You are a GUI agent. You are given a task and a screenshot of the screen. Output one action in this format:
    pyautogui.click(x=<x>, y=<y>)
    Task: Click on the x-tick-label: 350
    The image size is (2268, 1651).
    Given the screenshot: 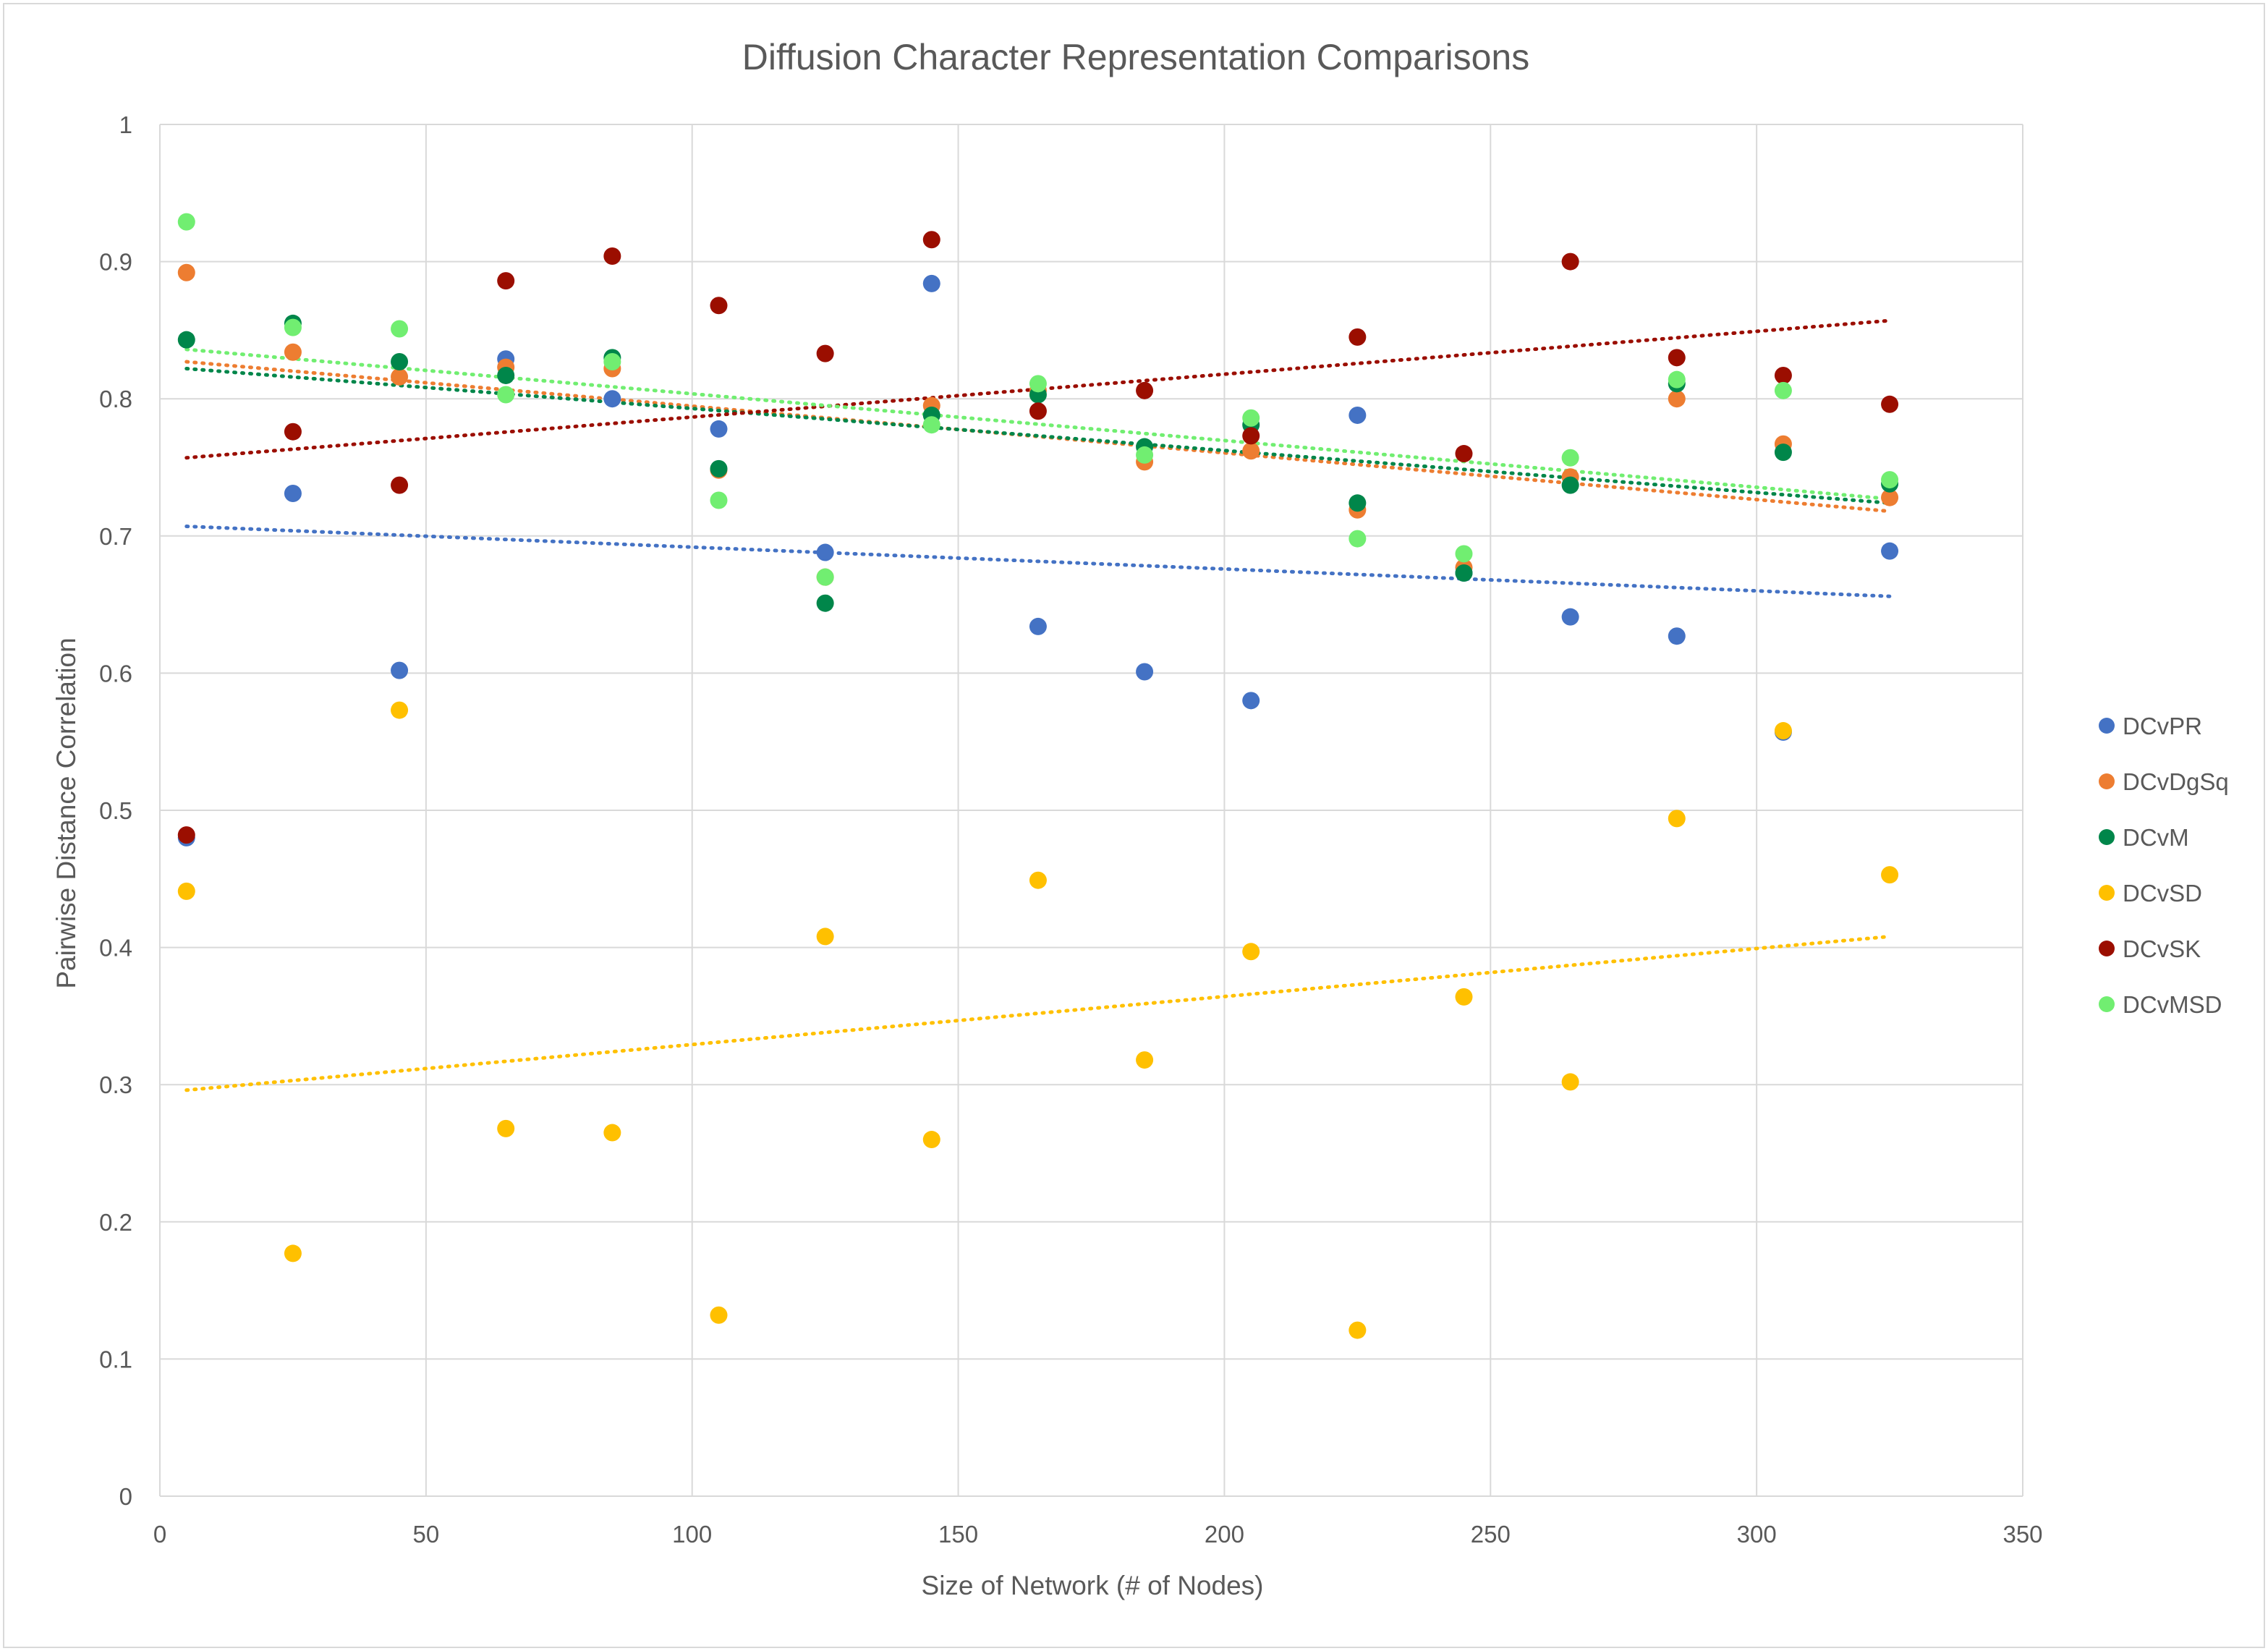 What is the action you would take?
    pyautogui.click(x=2022, y=1534)
    